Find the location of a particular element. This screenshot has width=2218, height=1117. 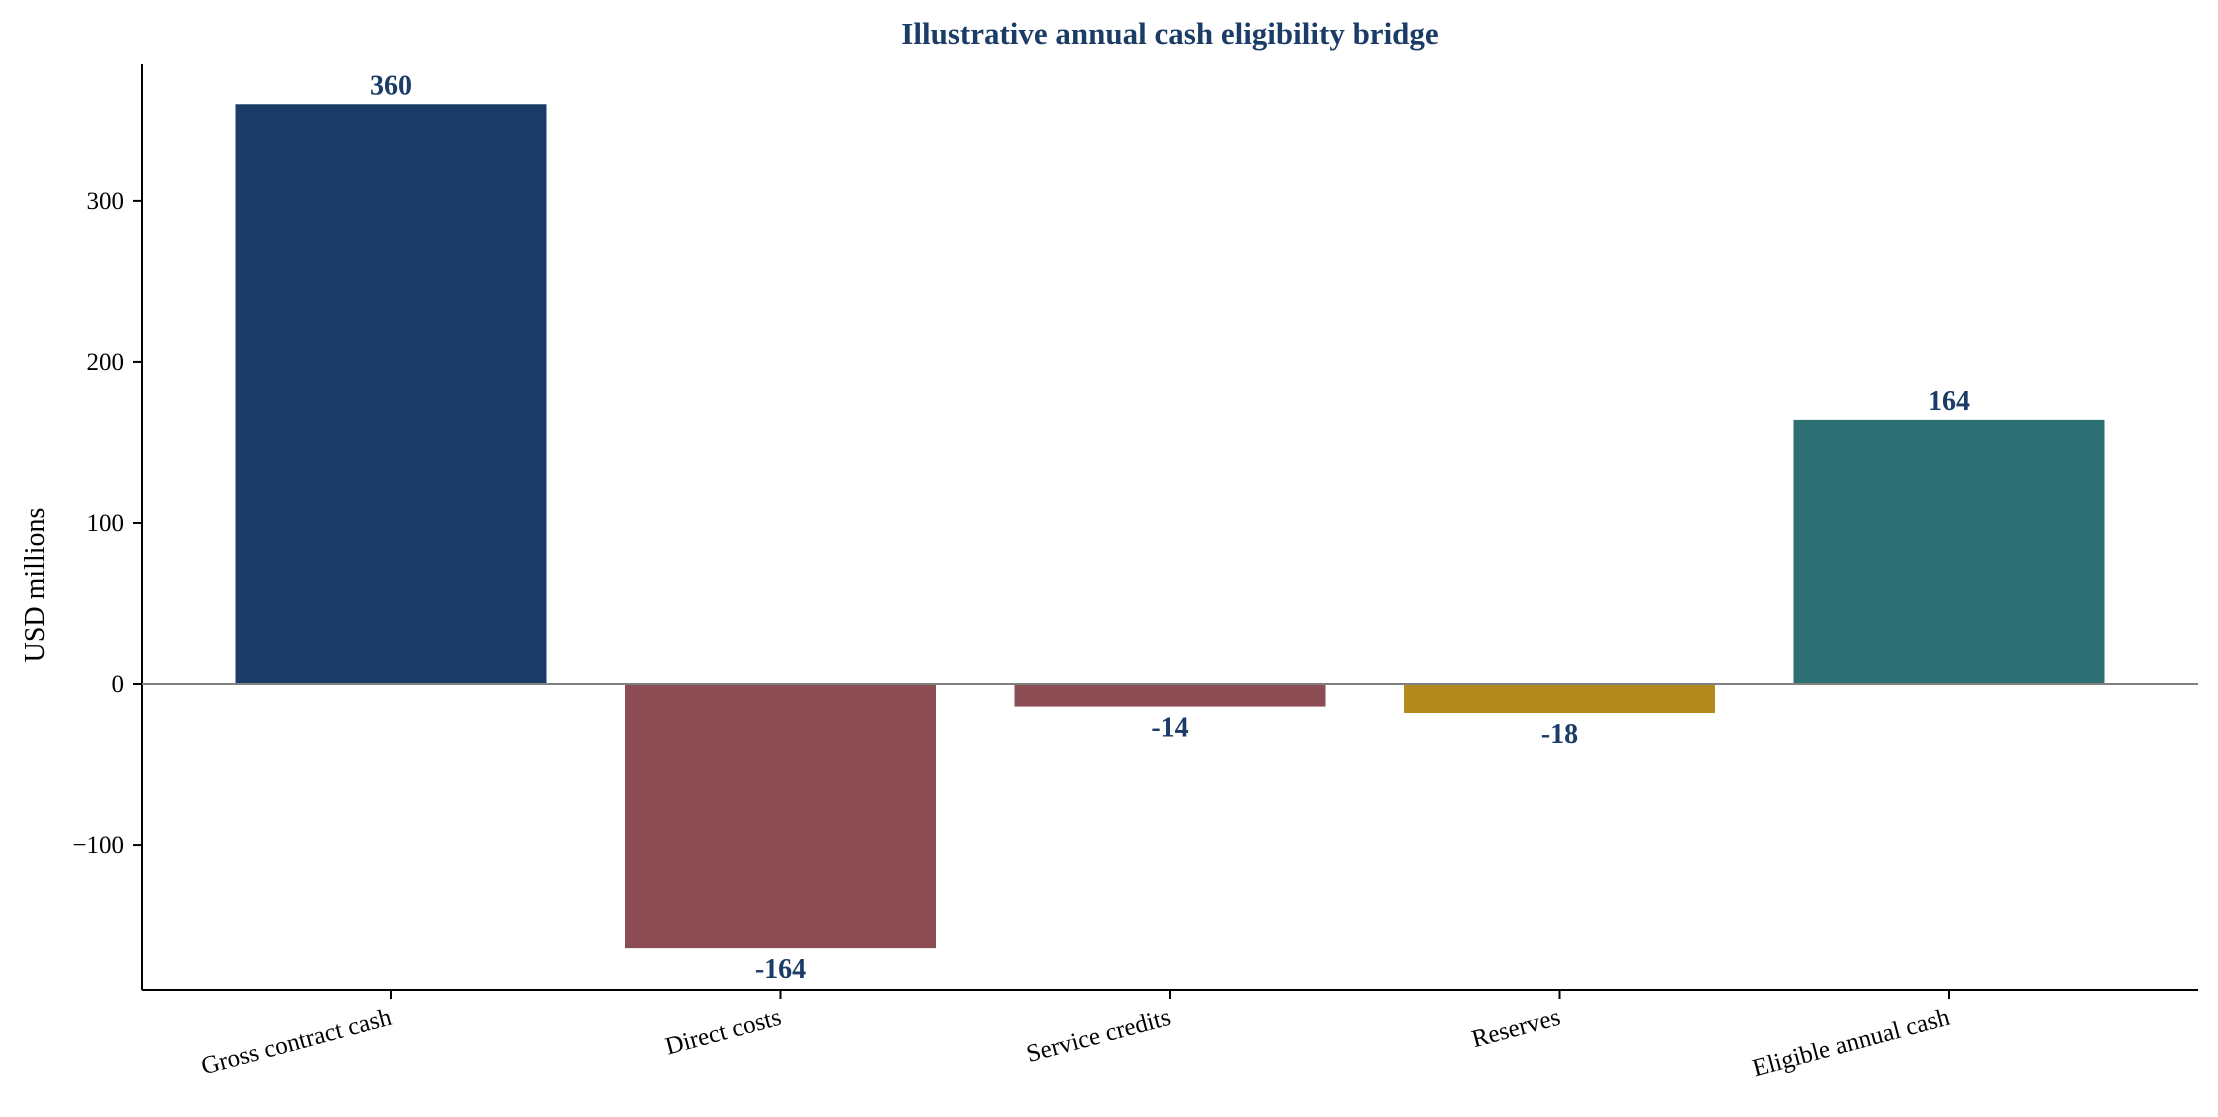

y-axis-label: USD millions is located at coordinates (35, 585).